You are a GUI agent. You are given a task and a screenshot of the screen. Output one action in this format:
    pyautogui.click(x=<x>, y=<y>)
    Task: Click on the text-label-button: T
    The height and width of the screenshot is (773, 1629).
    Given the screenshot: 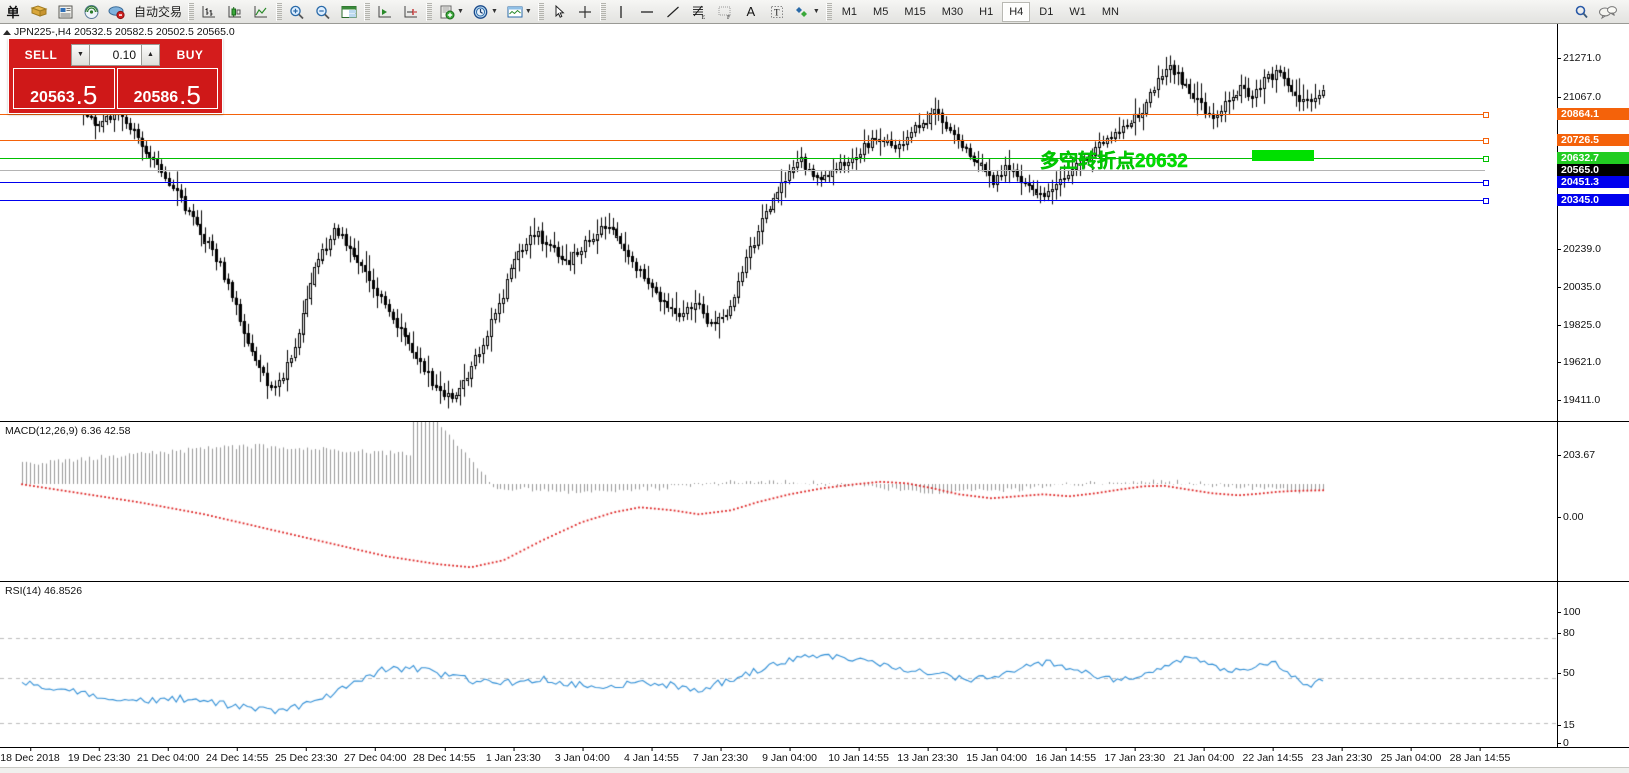 What is the action you would take?
    pyautogui.click(x=777, y=12)
    